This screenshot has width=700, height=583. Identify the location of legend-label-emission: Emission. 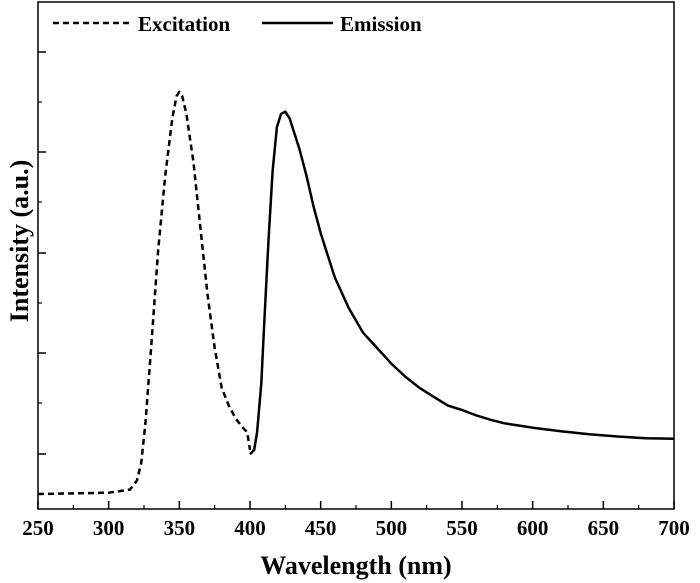
(381, 24).